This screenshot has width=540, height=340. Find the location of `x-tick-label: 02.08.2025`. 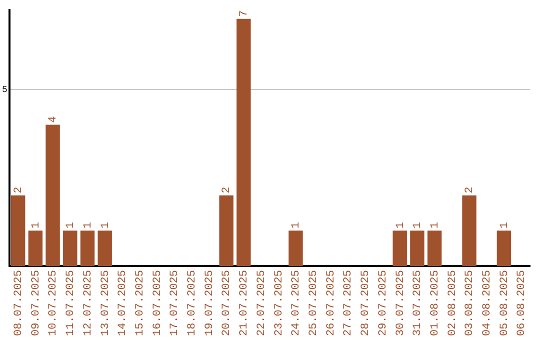

x-tick-label: 02.08.2025 is located at coordinates (452, 303).